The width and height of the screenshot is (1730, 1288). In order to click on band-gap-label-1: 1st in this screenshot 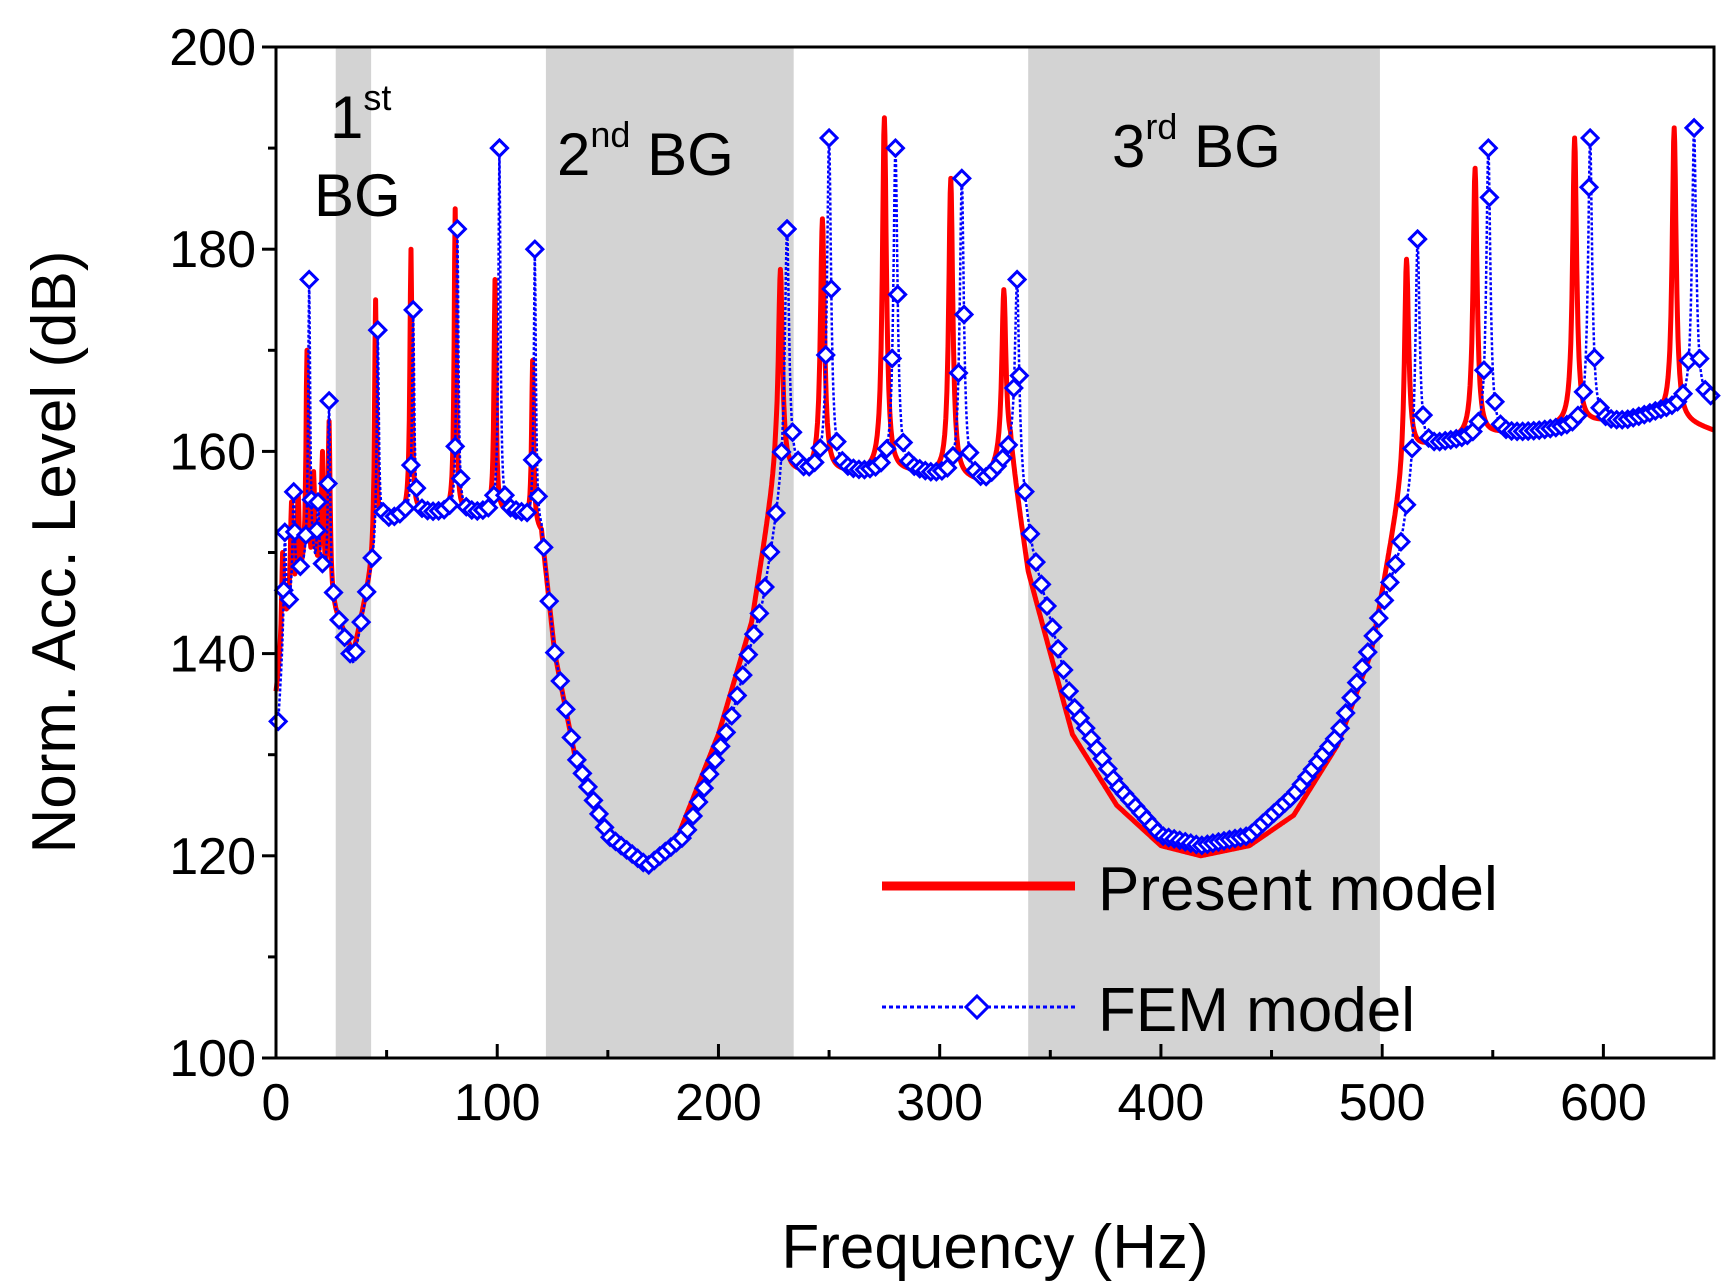, I will do `click(360, 114)`.